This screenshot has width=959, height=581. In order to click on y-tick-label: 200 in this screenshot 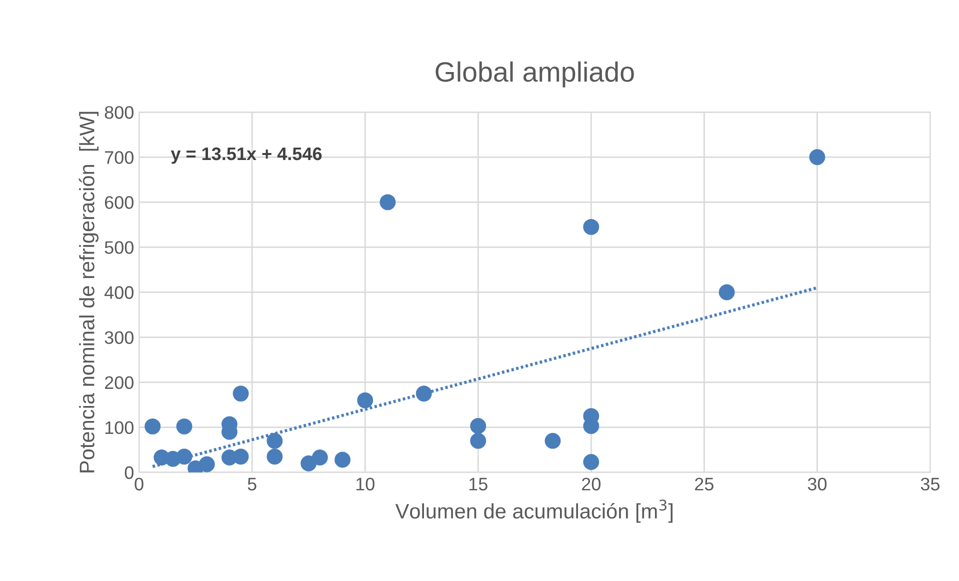, I will do `click(119, 383)`.